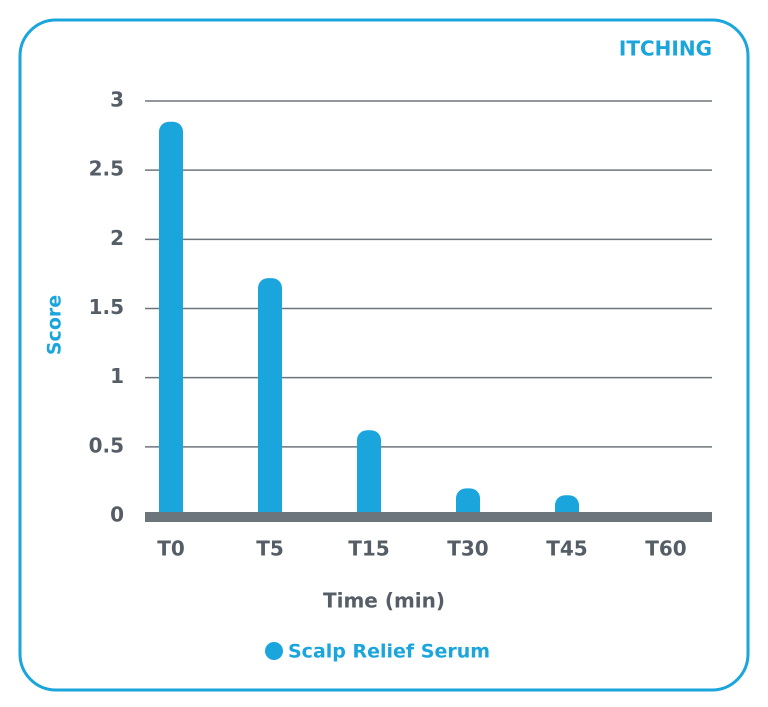  What do you see at coordinates (117, 238) in the screenshot?
I see `y-tick-label: 2` at bounding box center [117, 238].